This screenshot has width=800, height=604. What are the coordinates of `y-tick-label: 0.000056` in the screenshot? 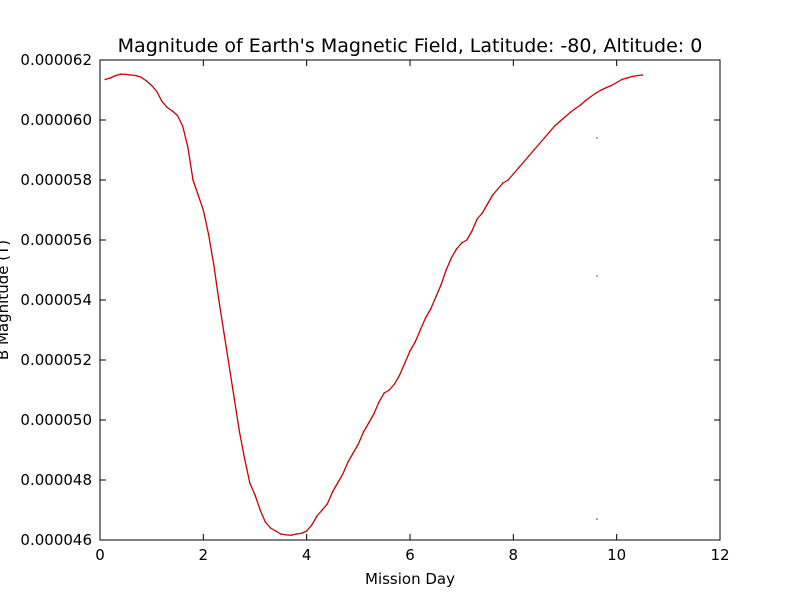 It's located at (56, 240).